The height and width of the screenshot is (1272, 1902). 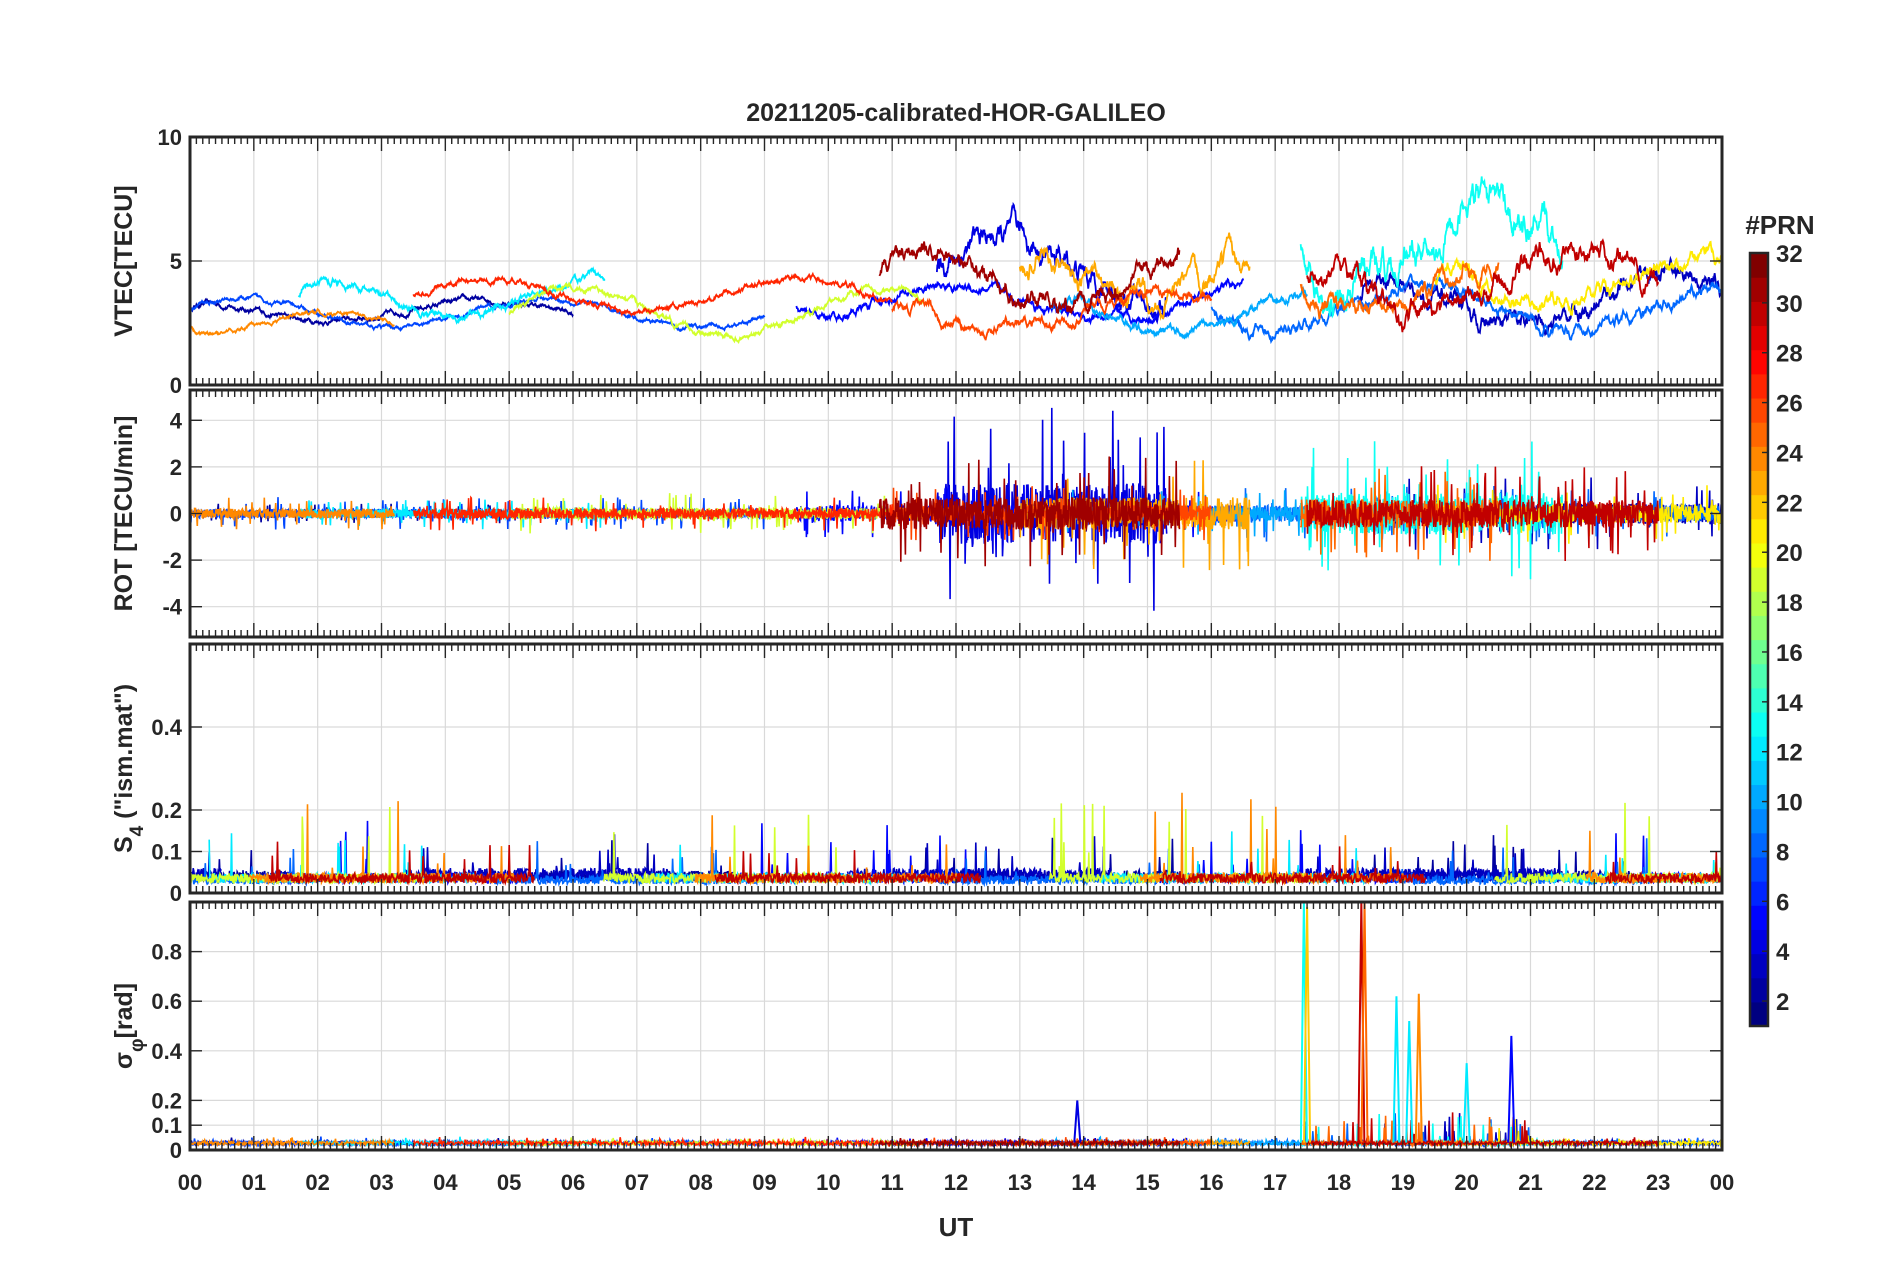 I want to click on panel-0-data, so click(x=956, y=260).